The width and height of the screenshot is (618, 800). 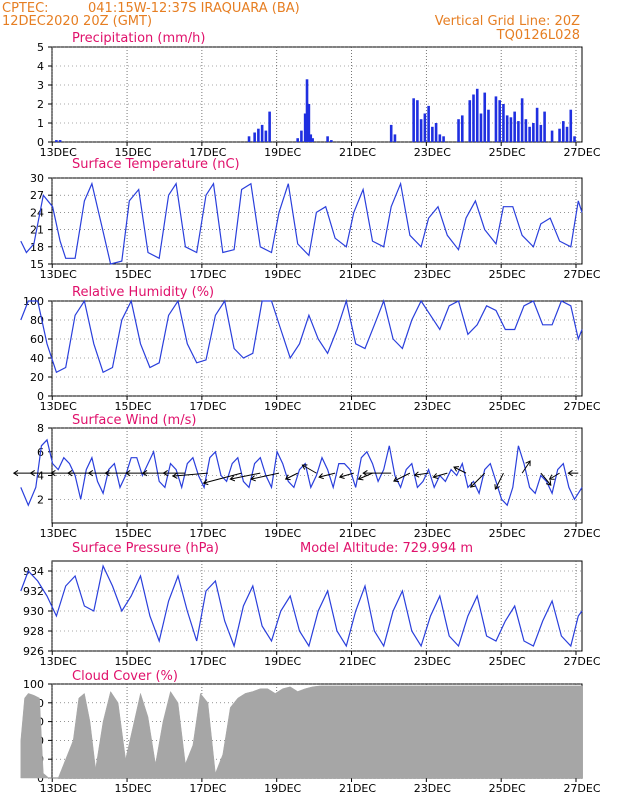 What do you see at coordinates (386, 548) in the screenshot?
I see `model-altitude-note: Model Altitude: 729.994 m` at bounding box center [386, 548].